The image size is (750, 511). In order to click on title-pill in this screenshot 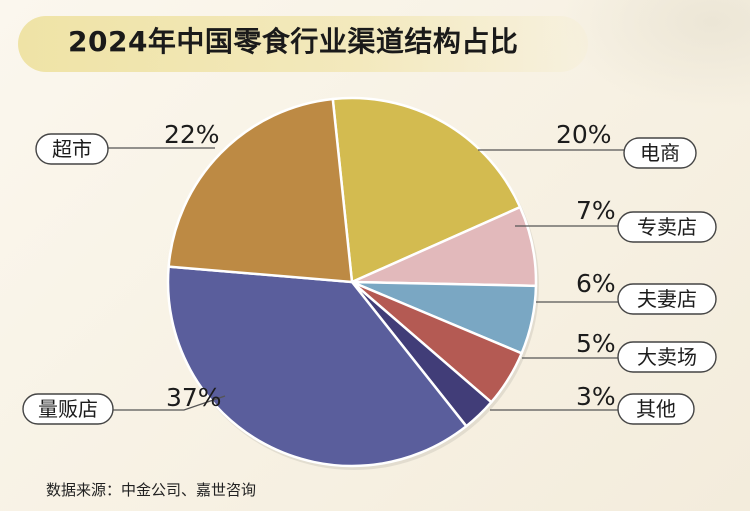, I will do `click(303, 44)`.